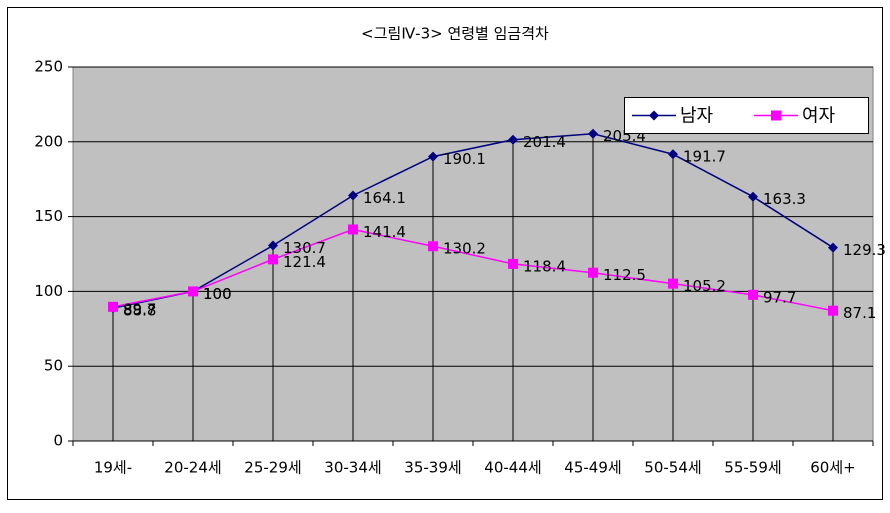  I want to click on chart-title: <그림Ⅳ-3> 연령별 임금격차, so click(455, 34).